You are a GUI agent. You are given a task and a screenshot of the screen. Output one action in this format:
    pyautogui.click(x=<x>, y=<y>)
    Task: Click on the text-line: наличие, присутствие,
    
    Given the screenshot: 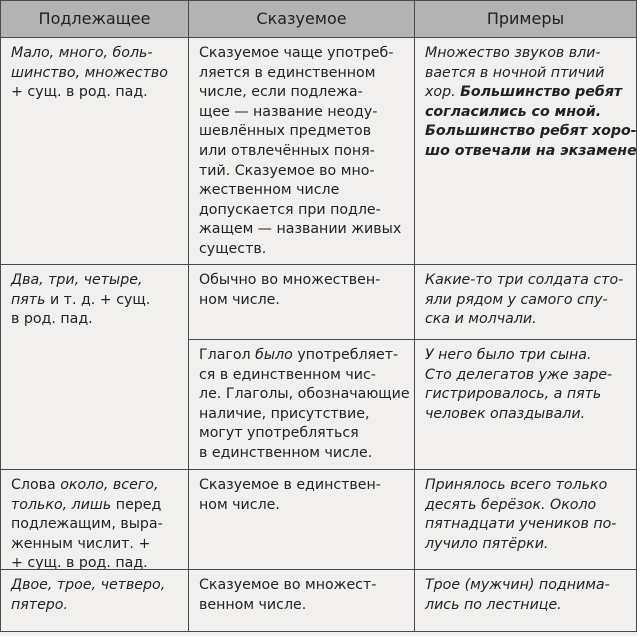 What is the action you would take?
    pyautogui.click(x=284, y=413)
    